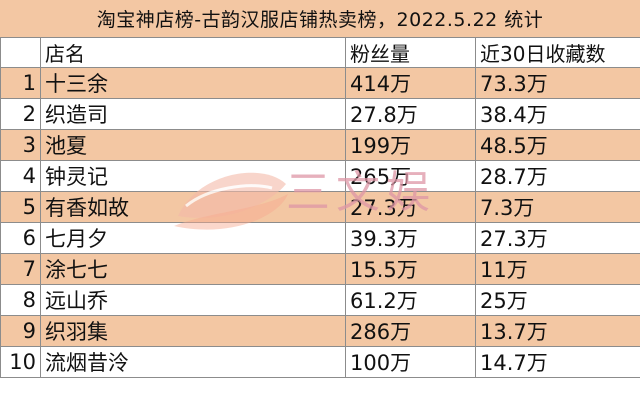  What do you see at coordinates (410, 145) in the screenshot?
I see `row-fans: 199万` at bounding box center [410, 145].